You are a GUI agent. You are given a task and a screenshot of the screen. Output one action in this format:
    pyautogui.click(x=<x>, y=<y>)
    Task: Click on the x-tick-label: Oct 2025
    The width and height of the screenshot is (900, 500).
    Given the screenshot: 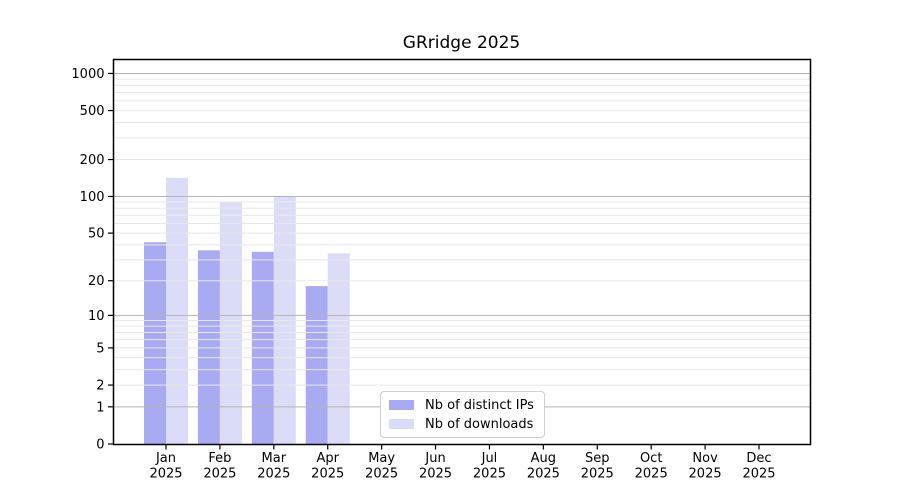 What is the action you would take?
    pyautogui.click(x=651, y=466)
    